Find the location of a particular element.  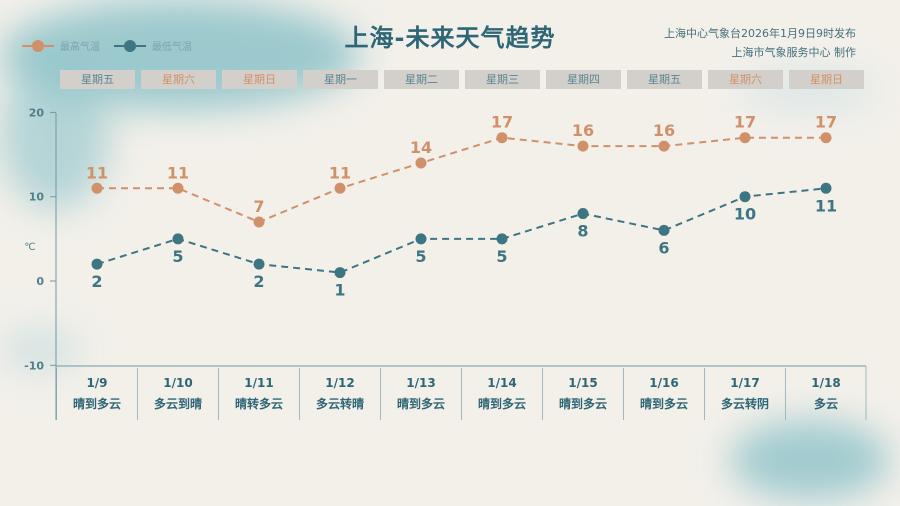

weather-label: 晴转多云 is located at coordinates (258, 404).